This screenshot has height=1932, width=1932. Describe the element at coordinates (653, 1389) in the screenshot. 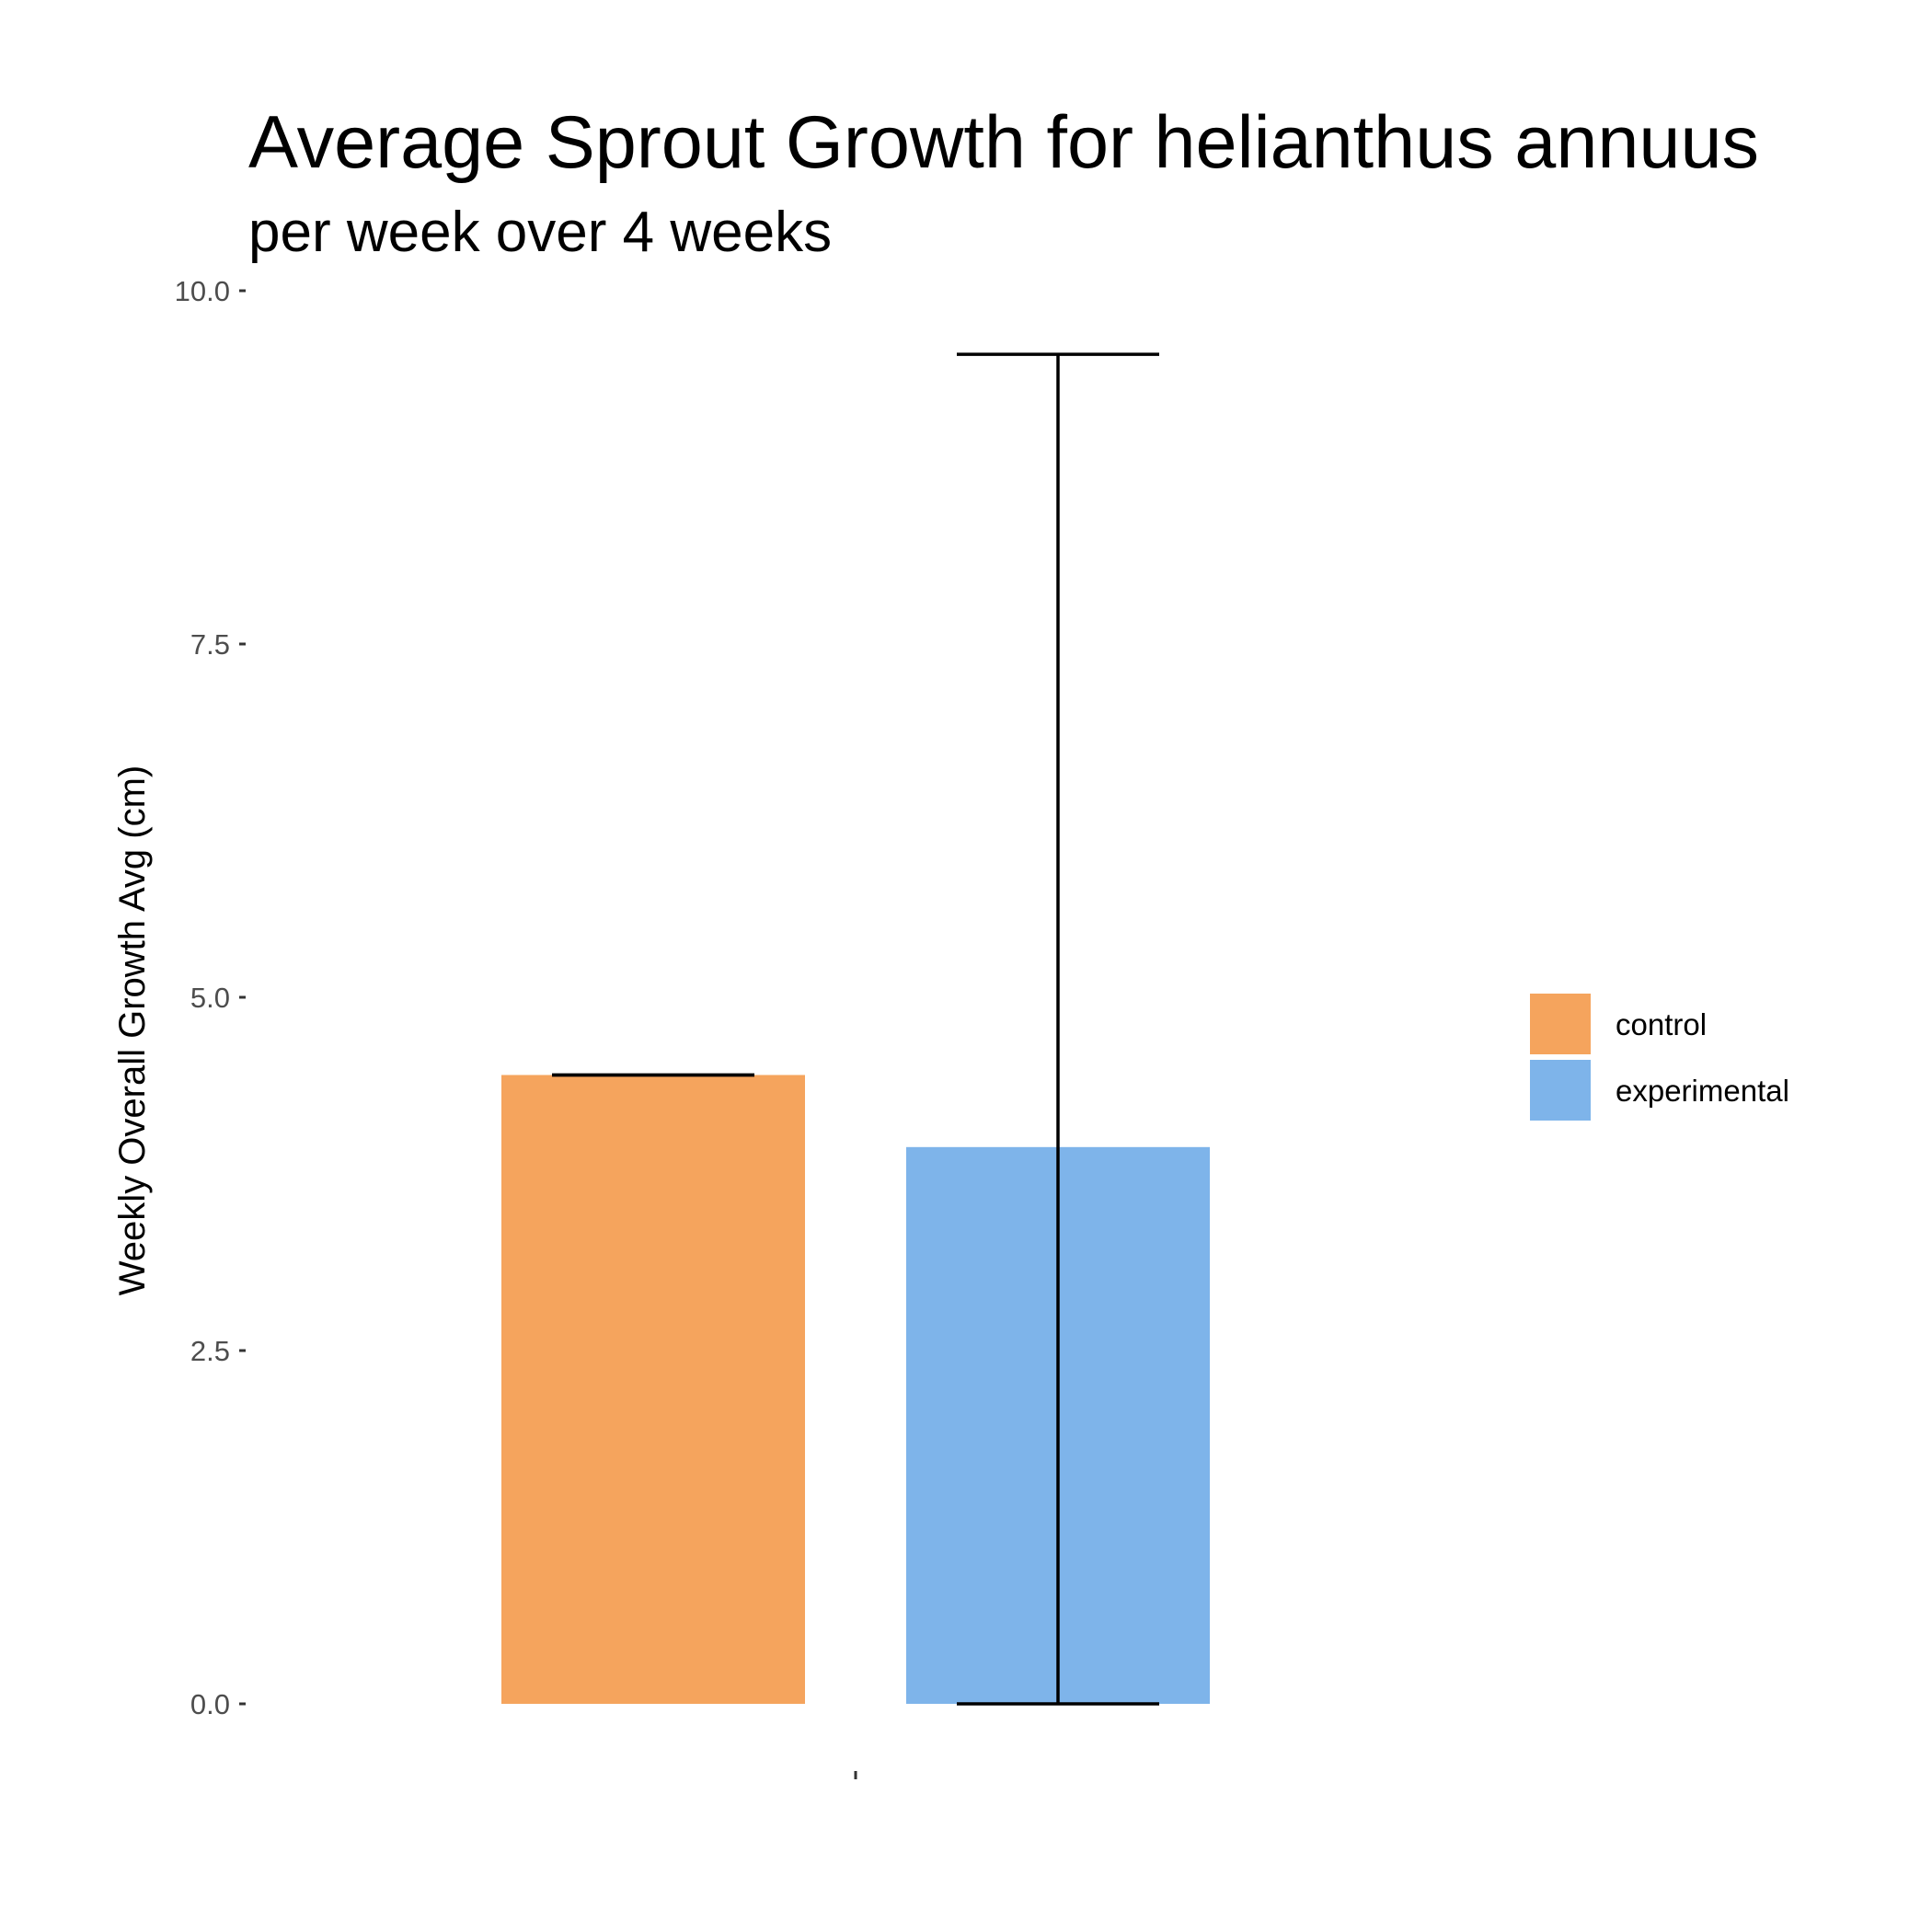

I see `bar-control` at that location.